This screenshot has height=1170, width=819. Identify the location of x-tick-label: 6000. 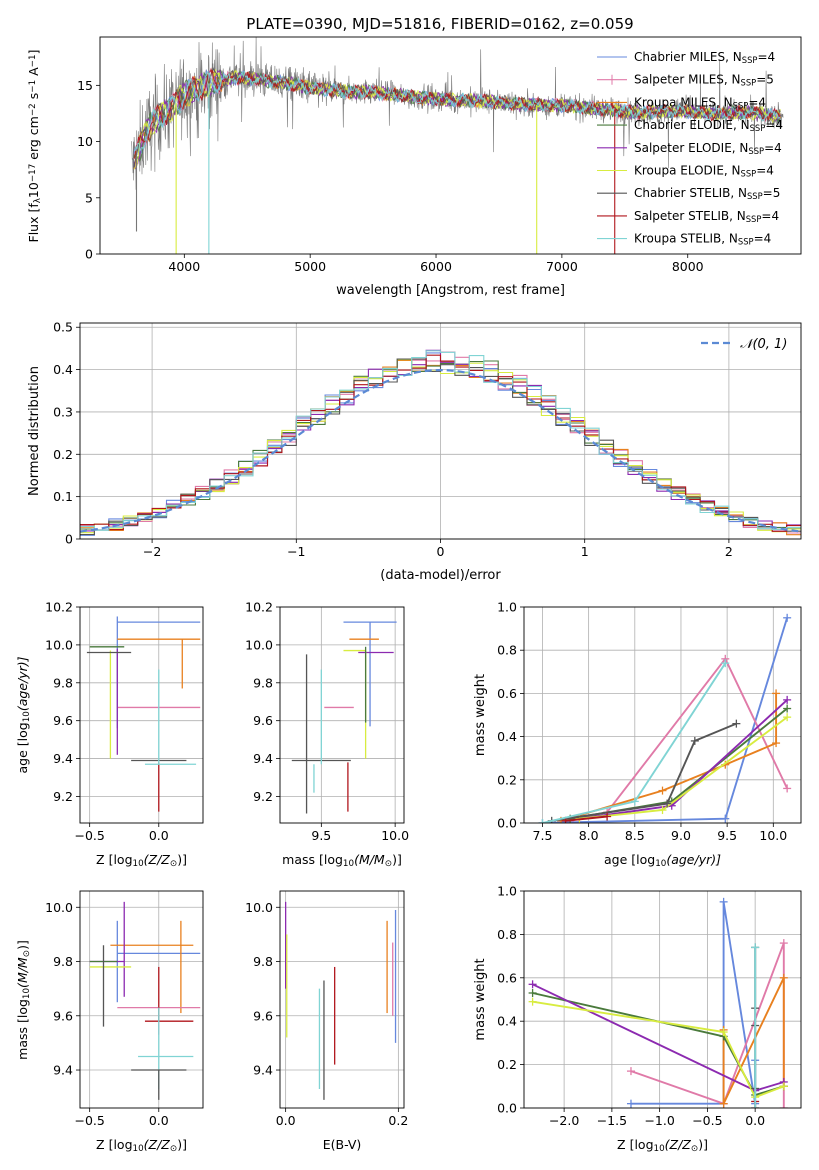
(436, 266).